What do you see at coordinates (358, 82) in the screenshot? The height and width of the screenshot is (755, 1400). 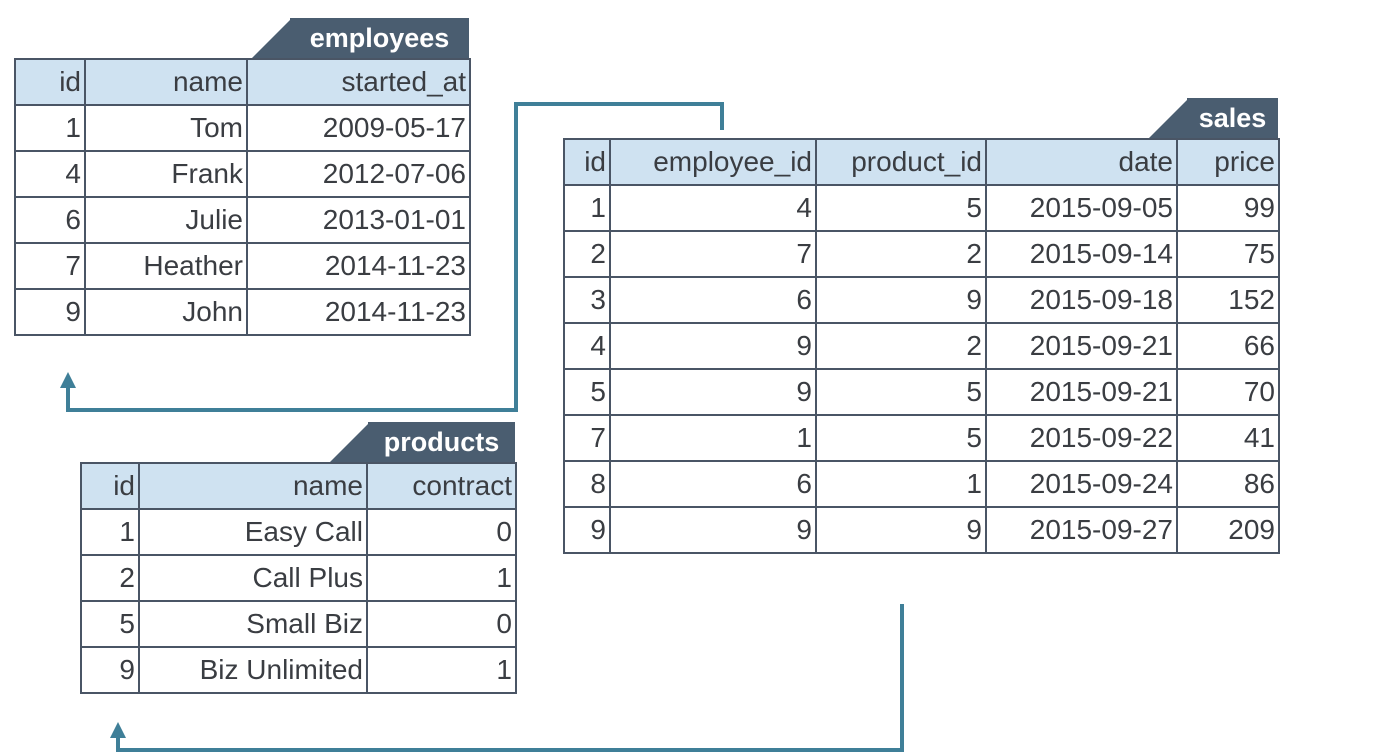 I see `employees-column-header-started-at: started_at` at bounding box center [358, 82].